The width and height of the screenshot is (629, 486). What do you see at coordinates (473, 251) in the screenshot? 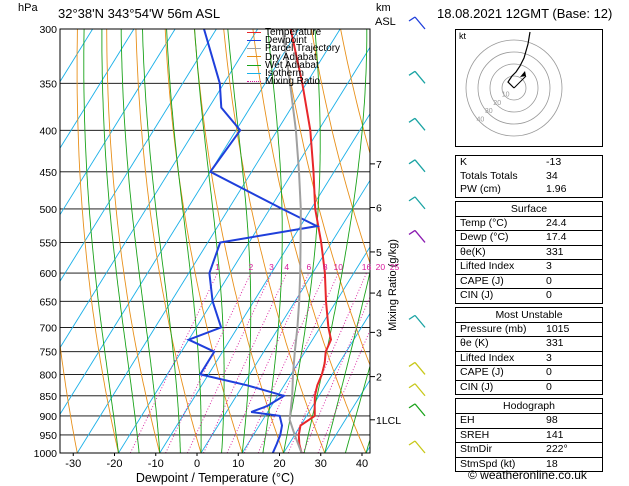
I see `row-label: θe(K)` at bounding box center [473, 251].